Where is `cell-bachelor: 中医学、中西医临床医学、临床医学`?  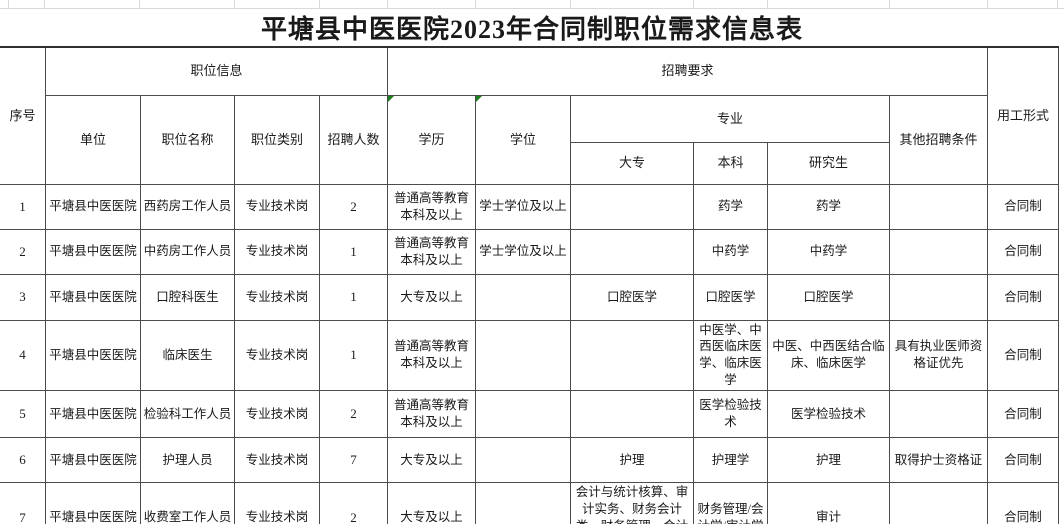
cell-bachelor: 中医学、中西医临床医学、临床医学 is located at coordinates (731, 355).